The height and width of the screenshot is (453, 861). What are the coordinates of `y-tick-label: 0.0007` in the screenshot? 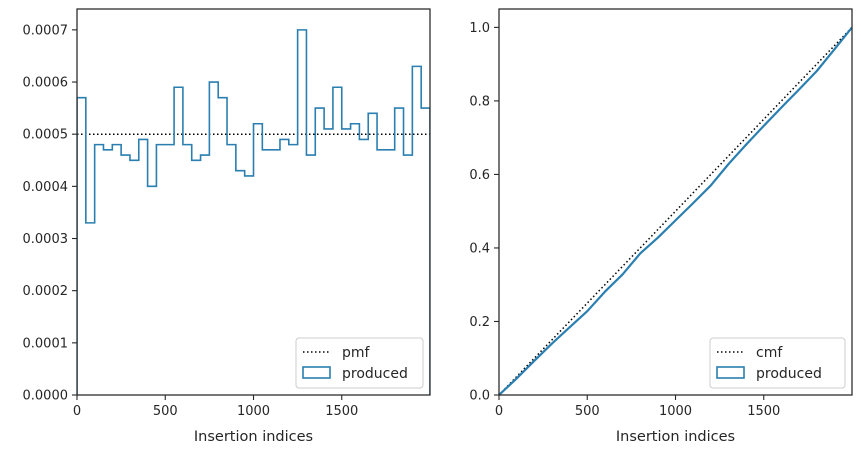 It's located at (46, 30).